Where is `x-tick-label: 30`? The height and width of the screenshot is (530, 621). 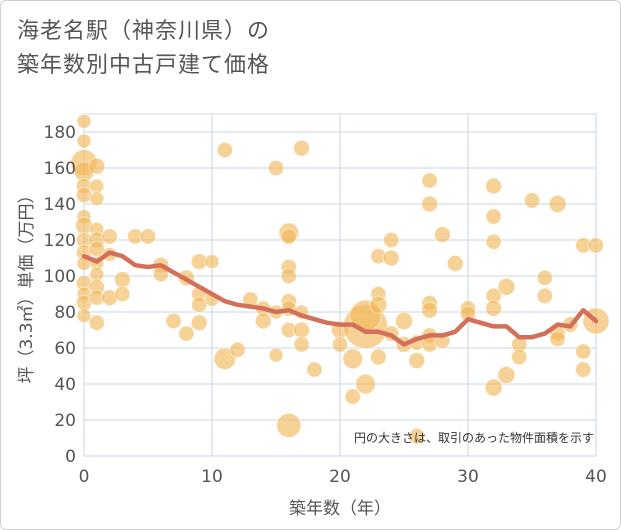 x-tick-label: 30 is located at coordinates (468, 477).